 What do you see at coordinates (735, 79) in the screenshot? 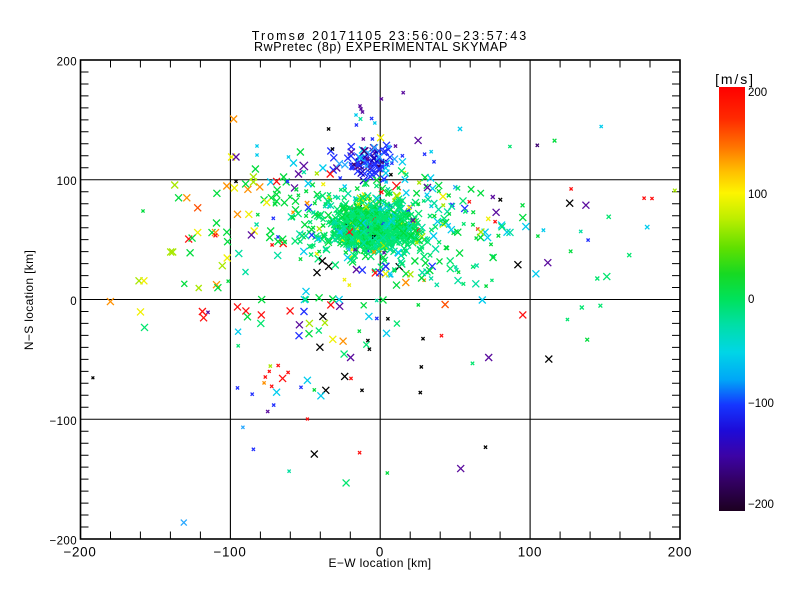
I see `svg-text: [m/s]` at bounding box center [735, 79].